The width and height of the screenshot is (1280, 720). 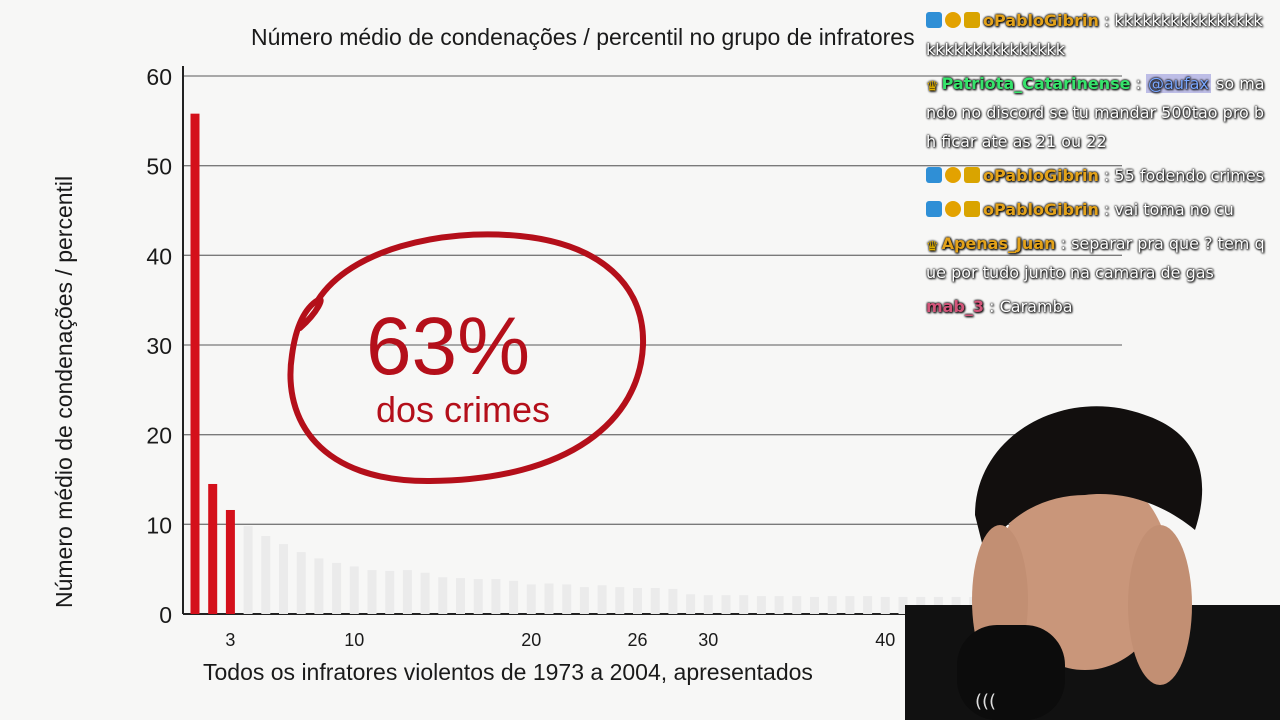 What do you see at coordinates (1036, 306) in the screenshot?
I see `chat-text: Caramba` at bounding box center [1036, 306].